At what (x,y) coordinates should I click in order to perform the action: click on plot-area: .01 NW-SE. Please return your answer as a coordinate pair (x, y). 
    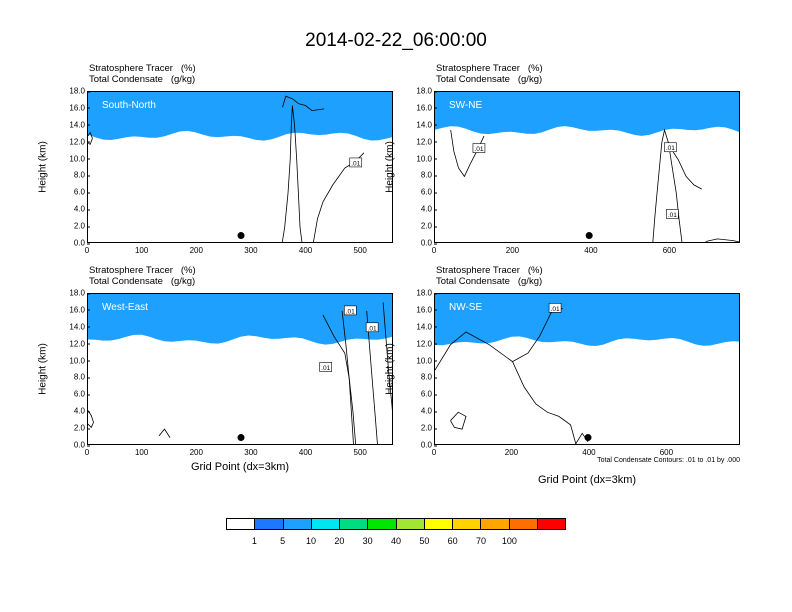
    Looking at the image, I should click on (587, 369).